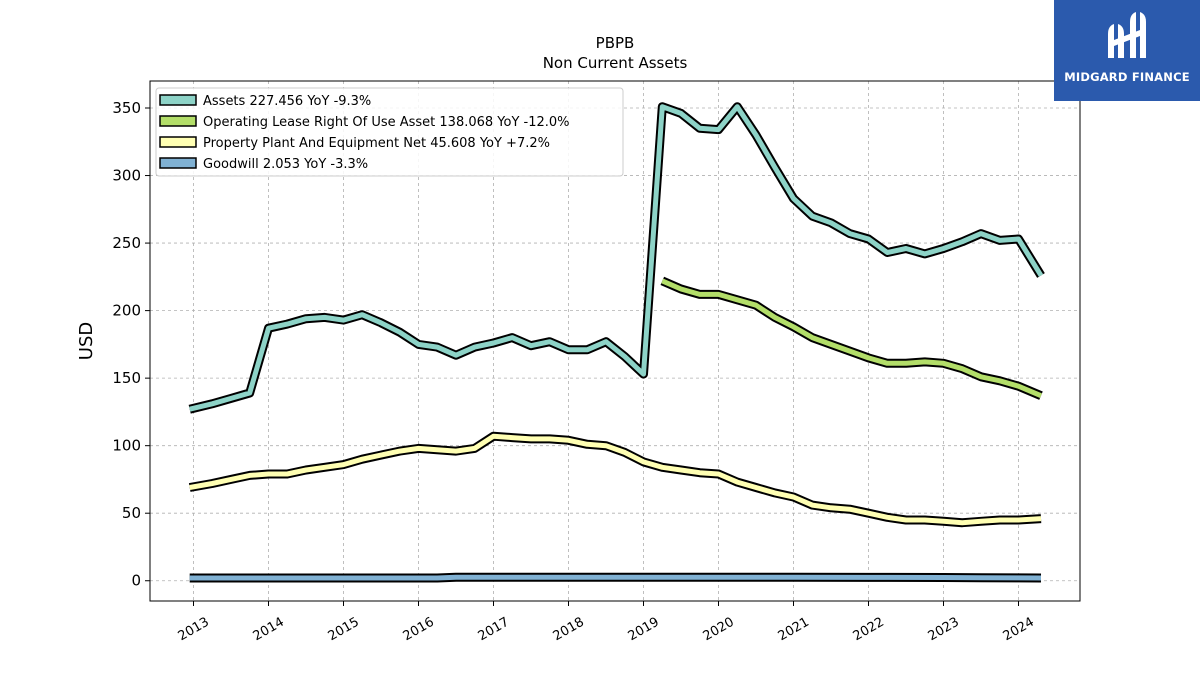 The image size is (1200, 675). I want to click on x-tick-label: 2013, so click(194, 630).